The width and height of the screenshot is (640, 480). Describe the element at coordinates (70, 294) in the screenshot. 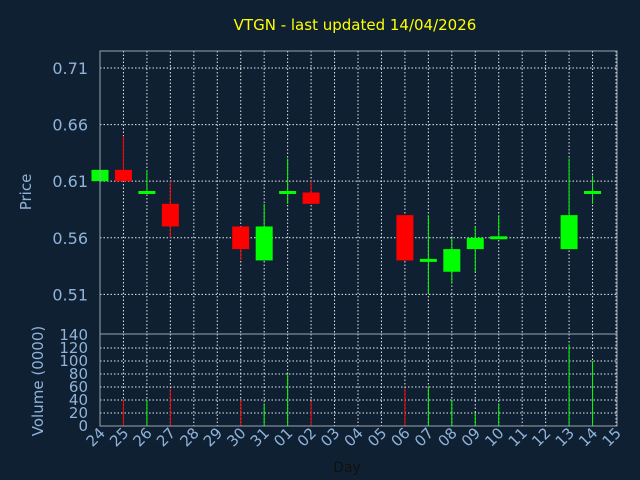

I see `price-tick-label: 0.51` at that location.